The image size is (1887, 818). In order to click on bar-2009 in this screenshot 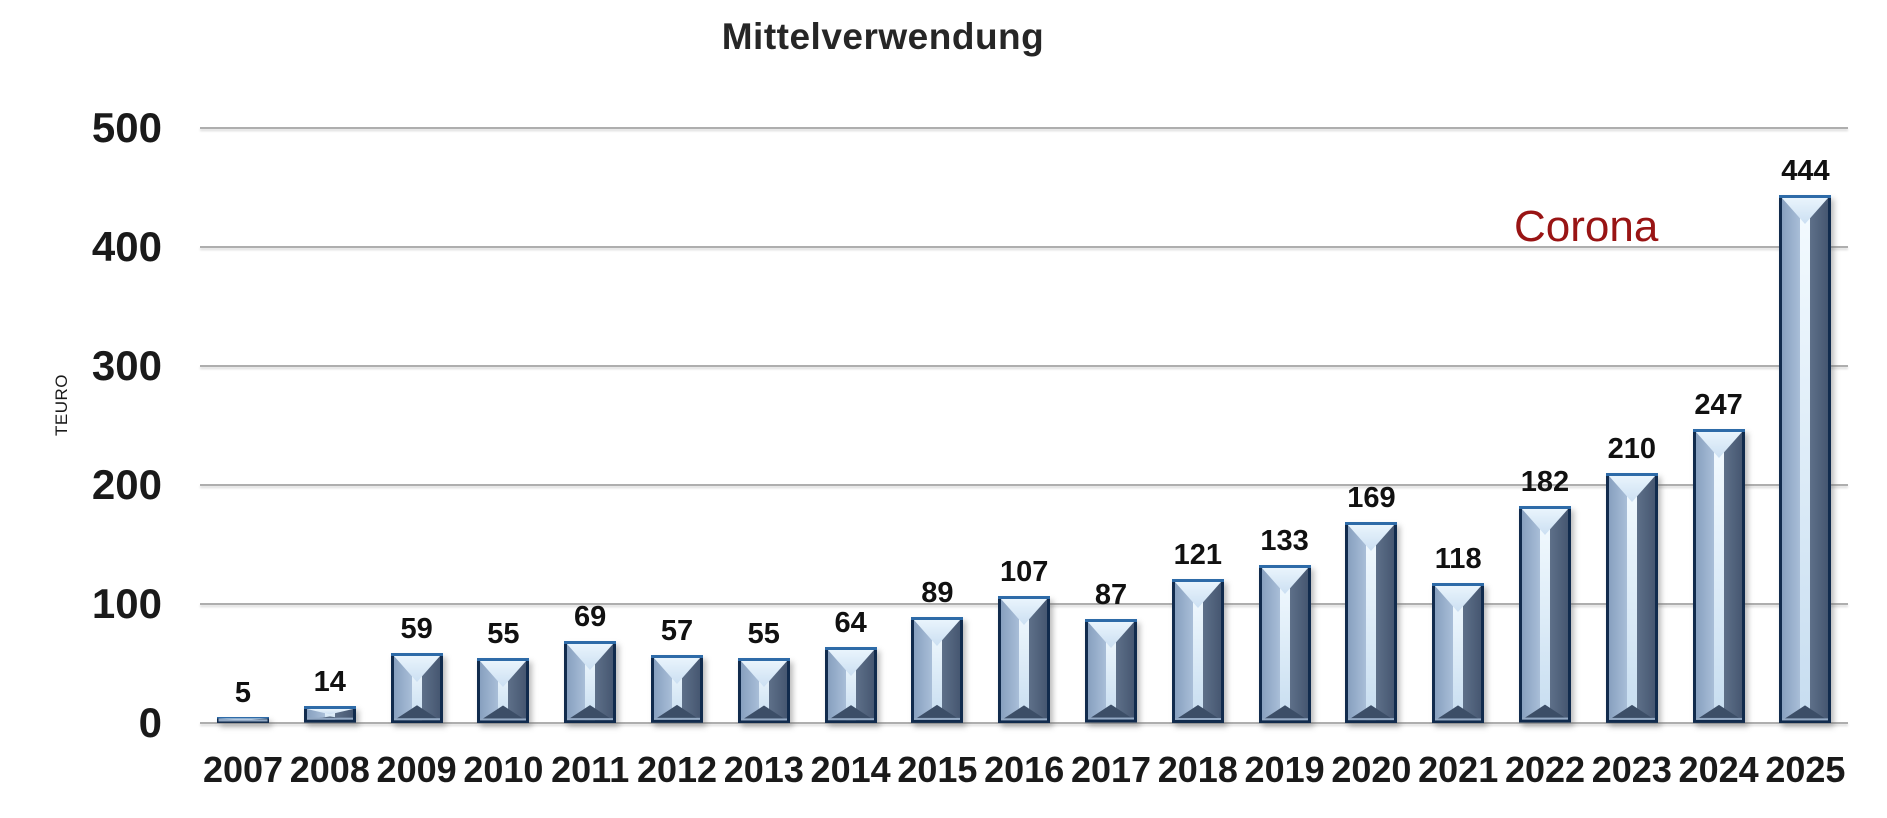, I will do `click(416, 687)`.